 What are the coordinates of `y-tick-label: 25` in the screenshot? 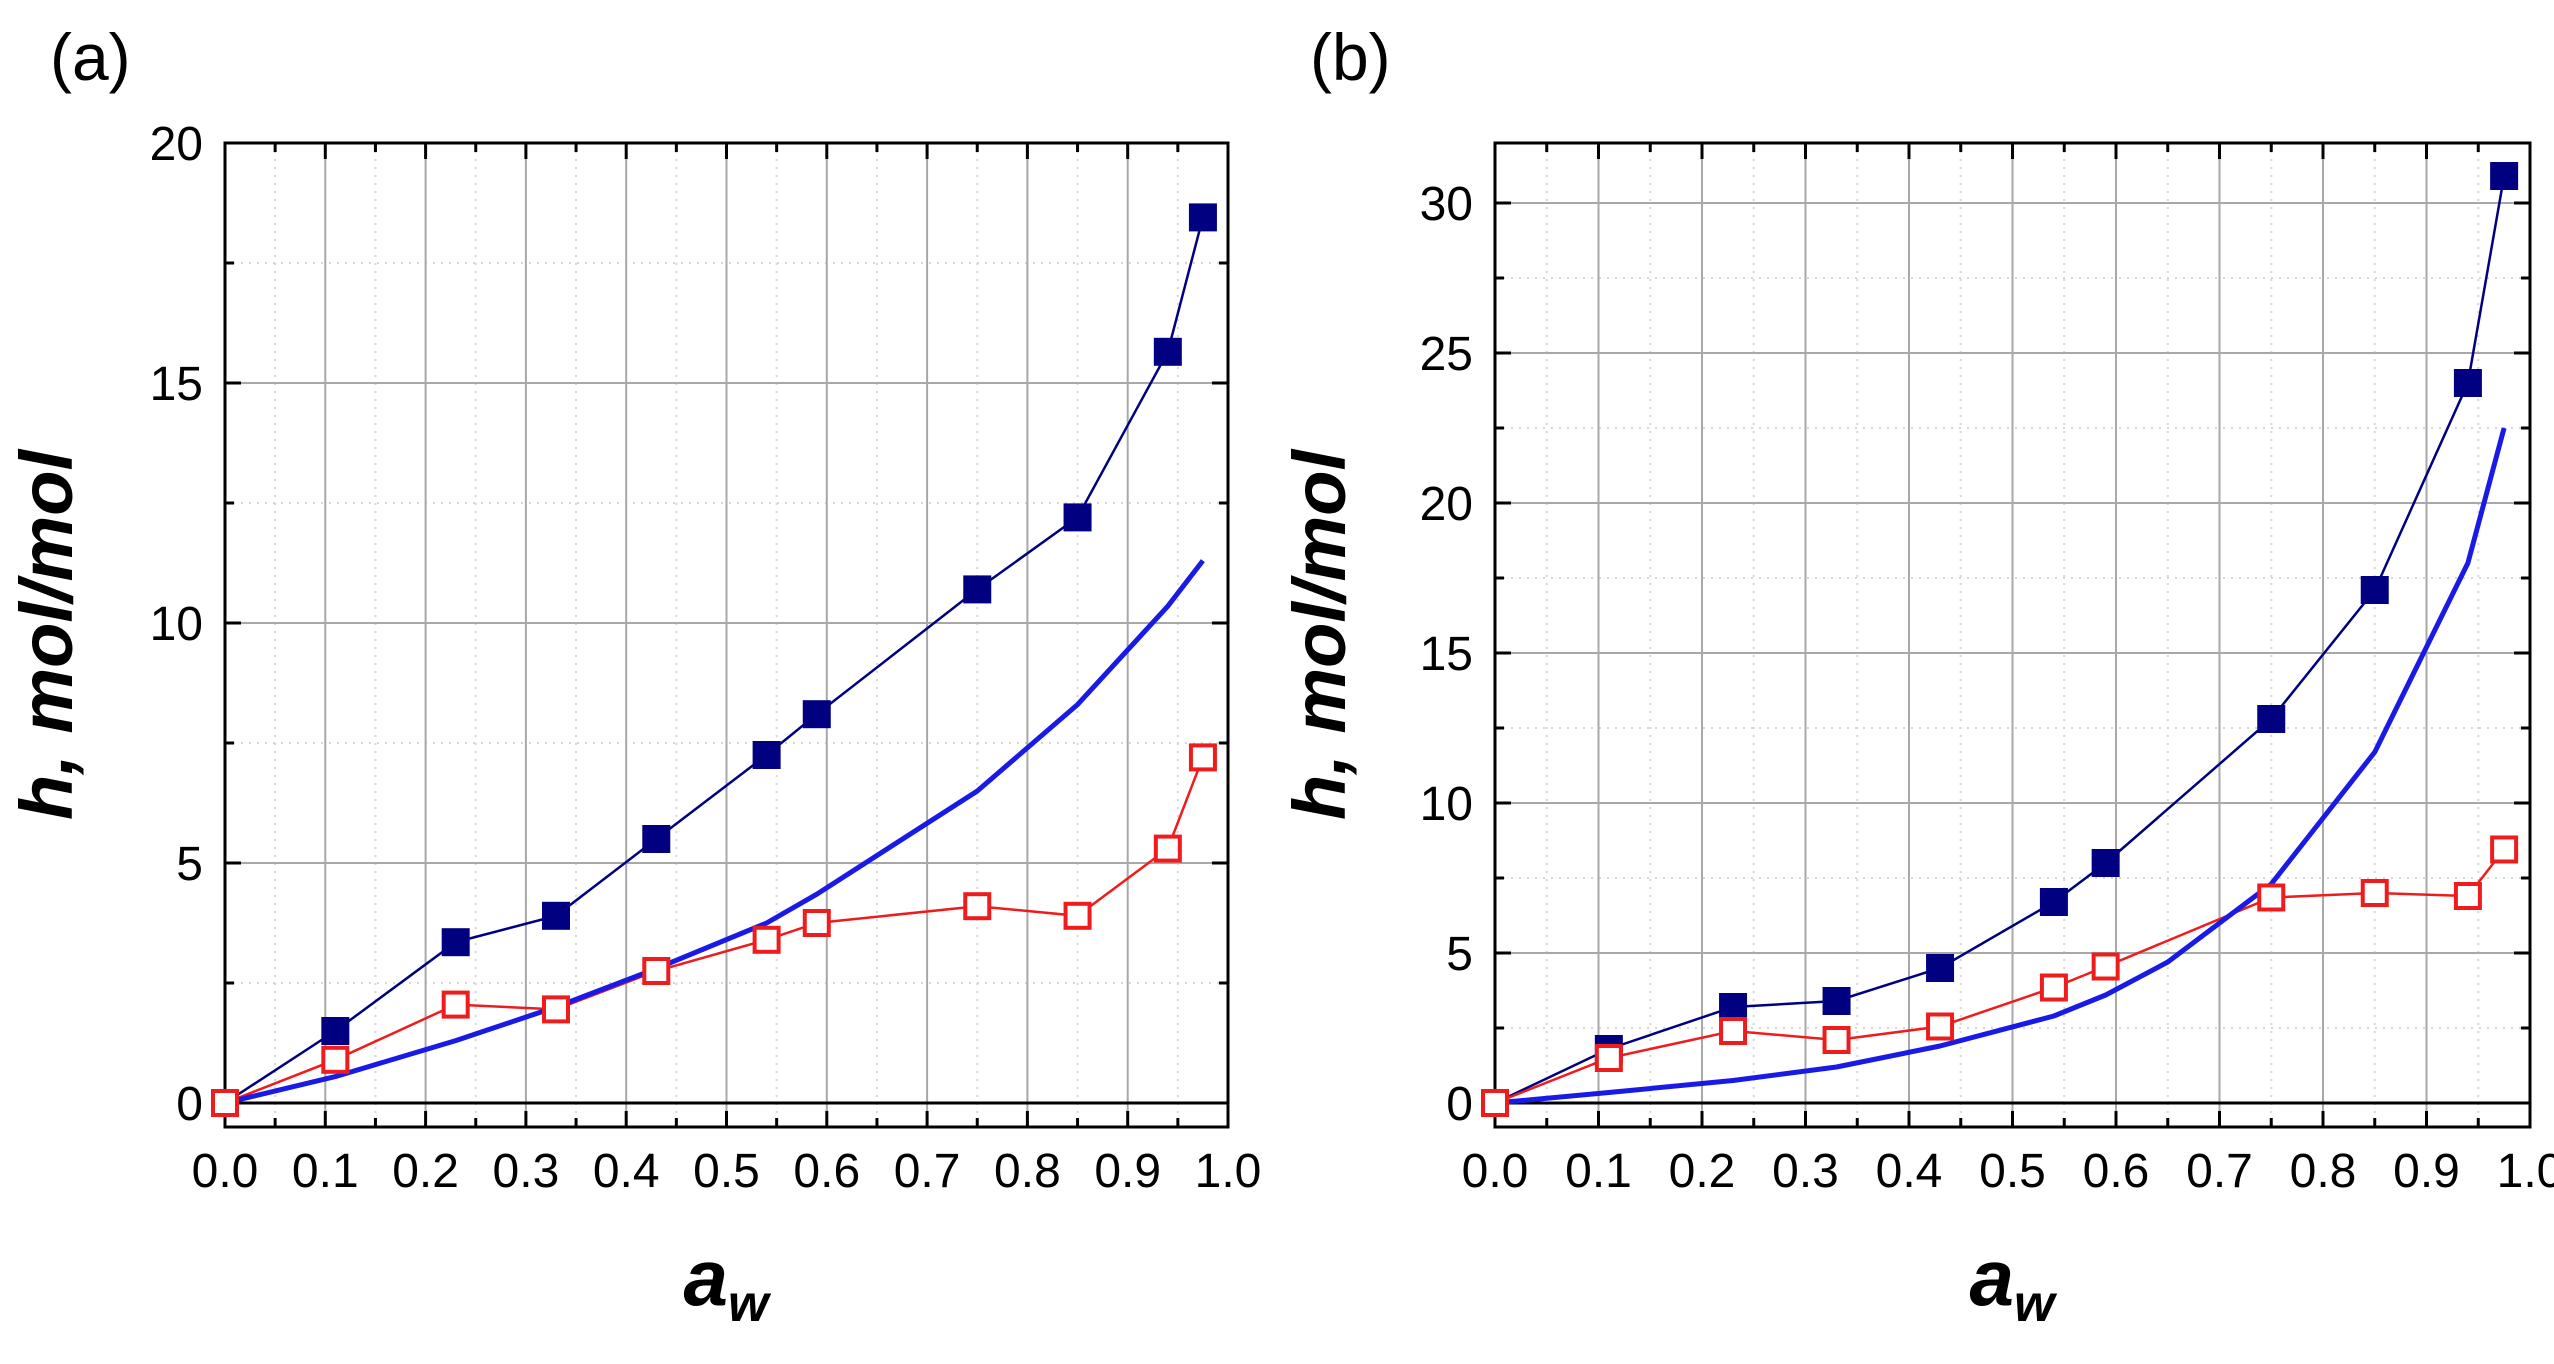 It's located at (1446, 354).